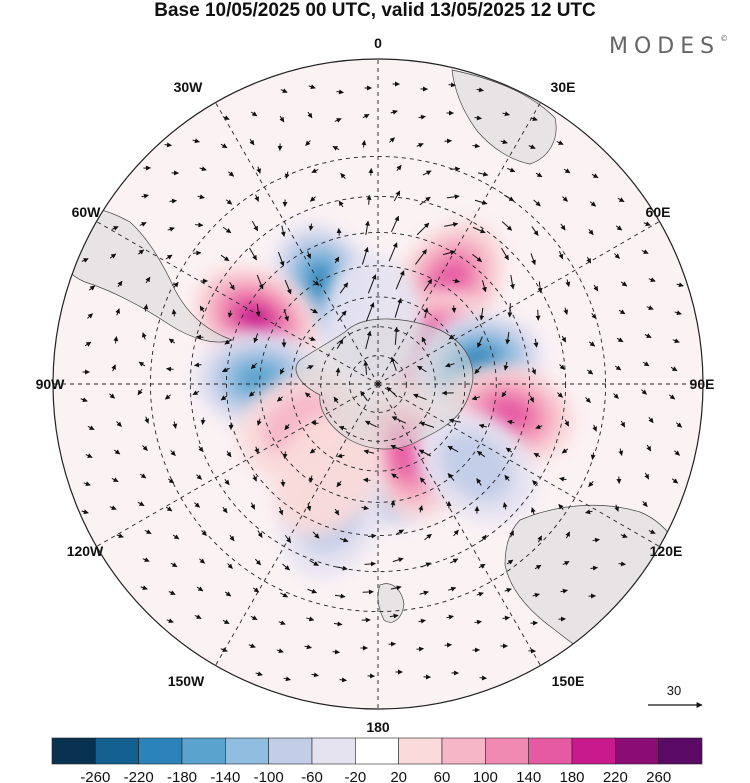 This screenshot has height=783, width=750. What do you see at coordinates (398, 776) in the screenshot?
I see `colorbar-tick-label: 20` at bounding box center [398, 776].